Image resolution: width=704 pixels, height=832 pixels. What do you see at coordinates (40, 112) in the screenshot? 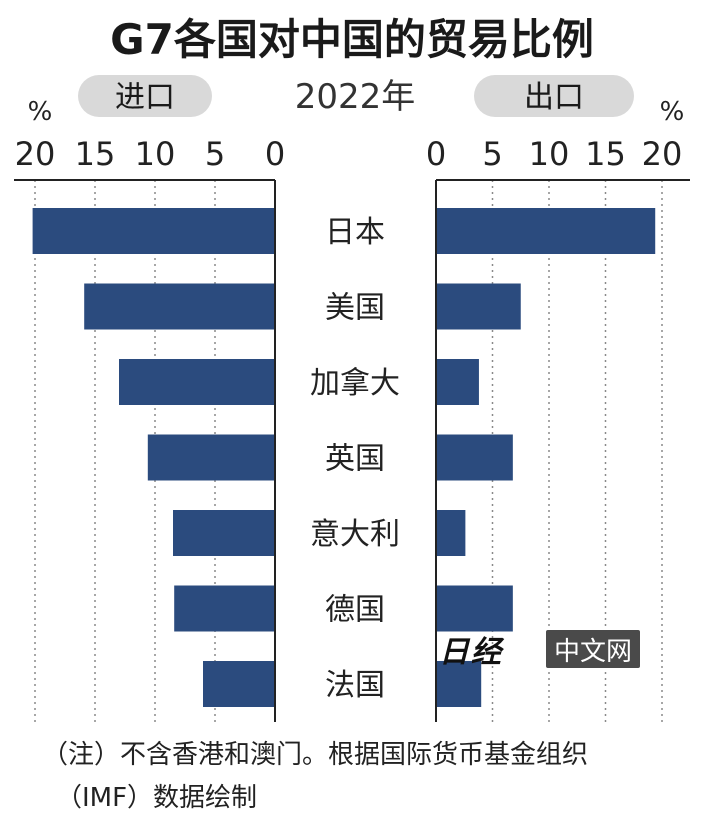
I see `import-unit: %` at bounding box center [40, 112].